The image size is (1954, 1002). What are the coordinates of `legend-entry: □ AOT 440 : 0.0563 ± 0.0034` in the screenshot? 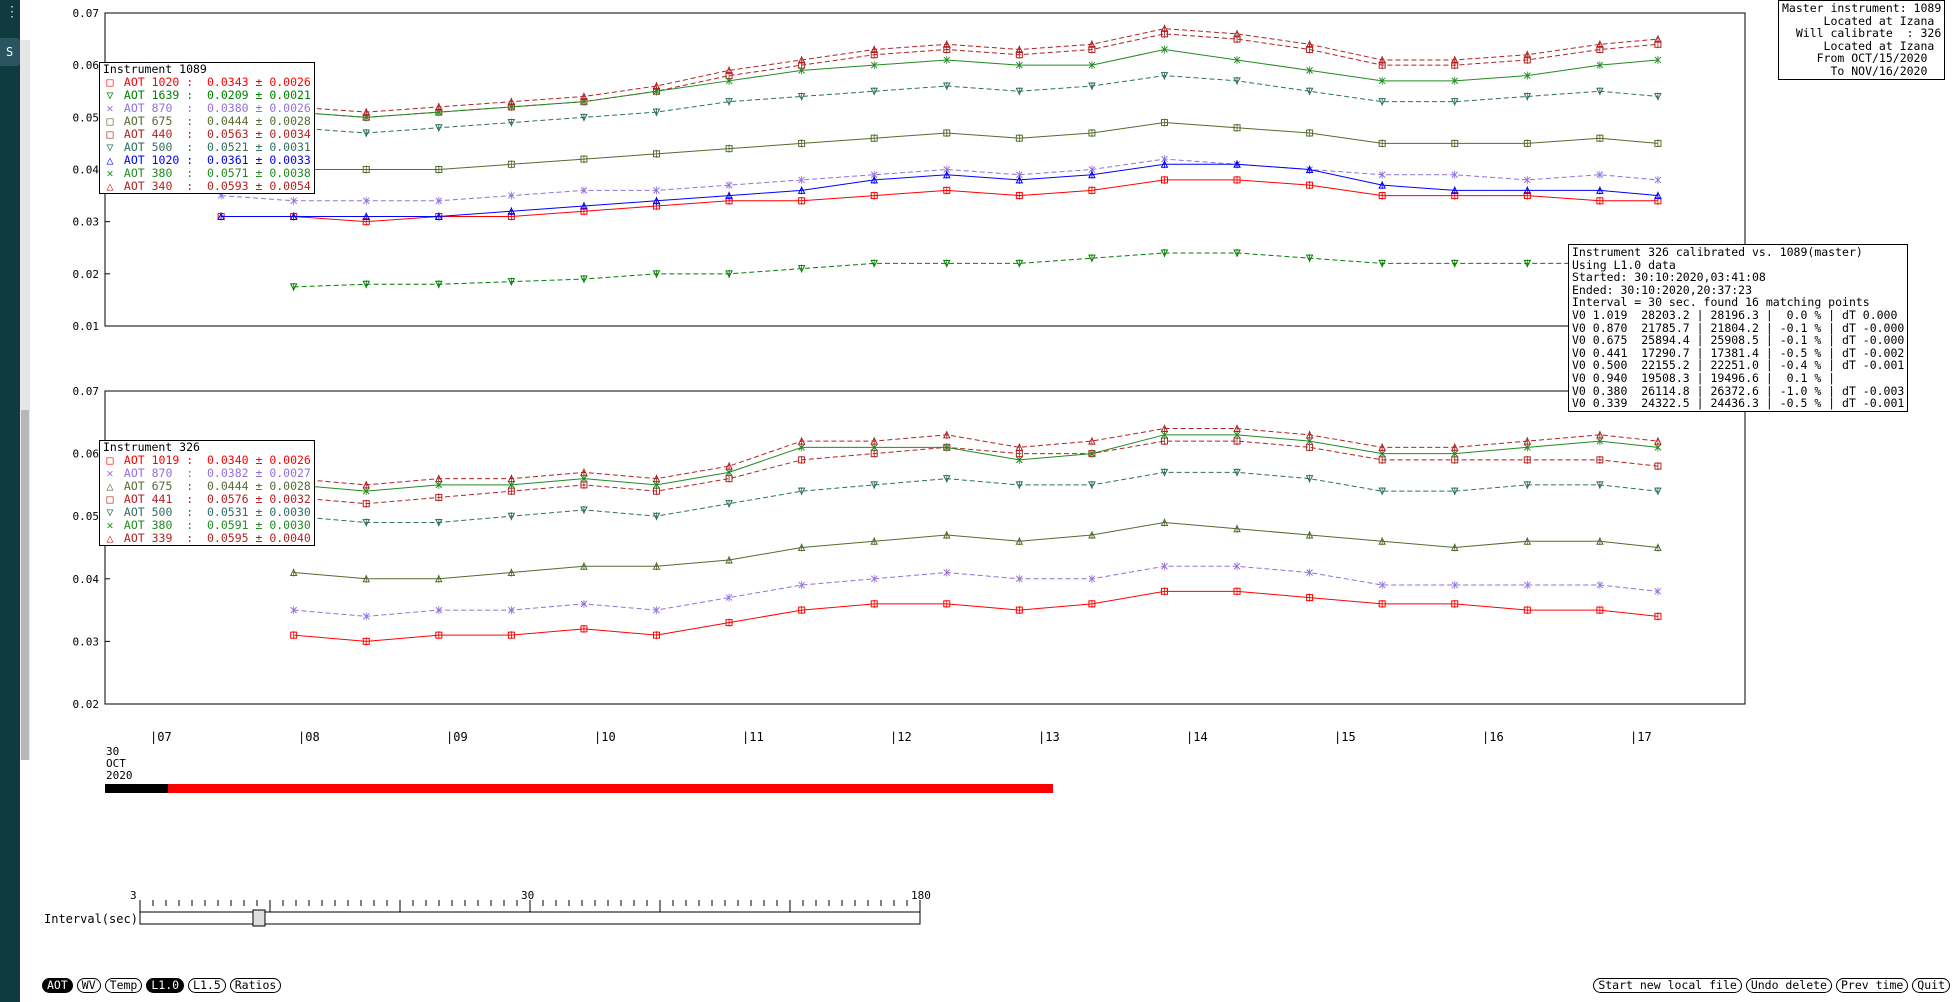 It's located at (207, 134).